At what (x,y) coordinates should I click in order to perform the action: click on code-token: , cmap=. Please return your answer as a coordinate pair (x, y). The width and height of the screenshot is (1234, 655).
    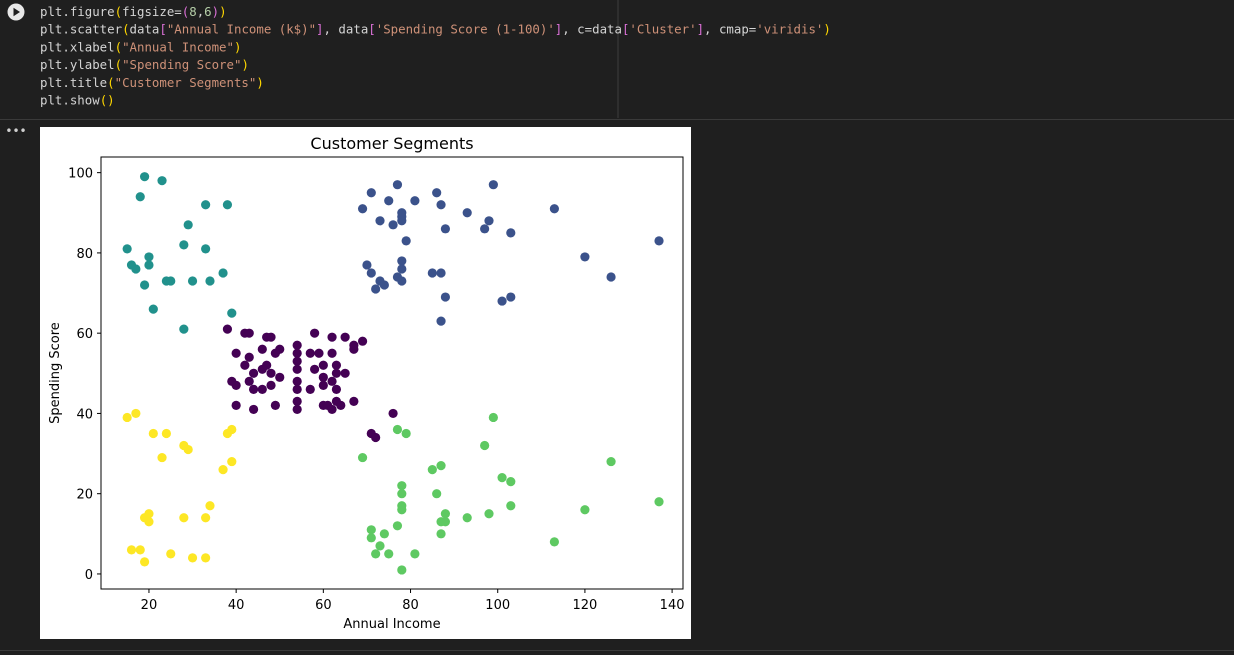
    Looking at the image, I should click on (730, 29).